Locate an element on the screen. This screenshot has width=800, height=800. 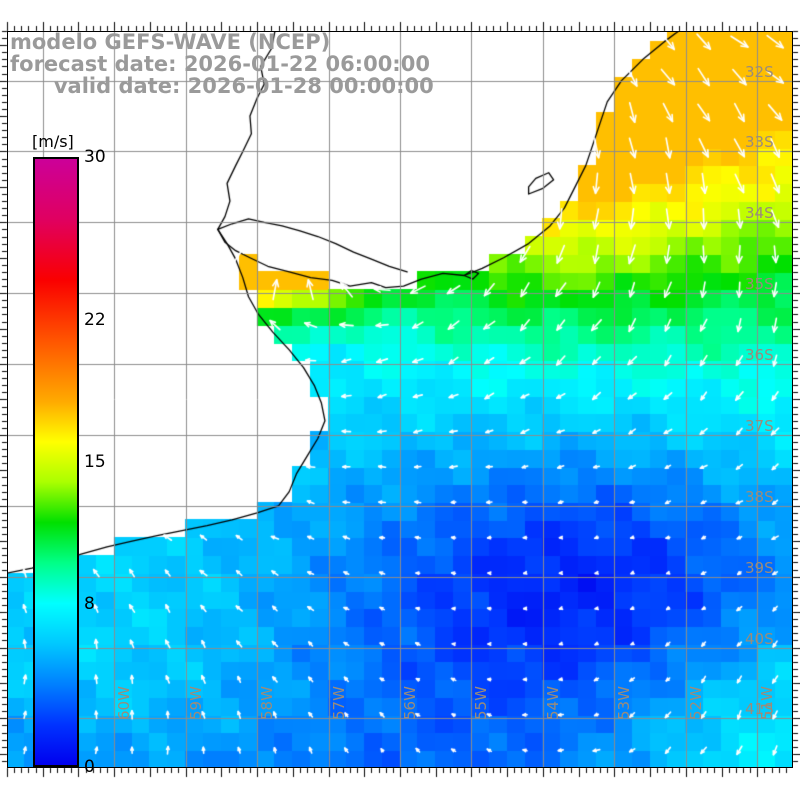
colorbar-unit-label: [m/s] is located at coordinates (53, 141).